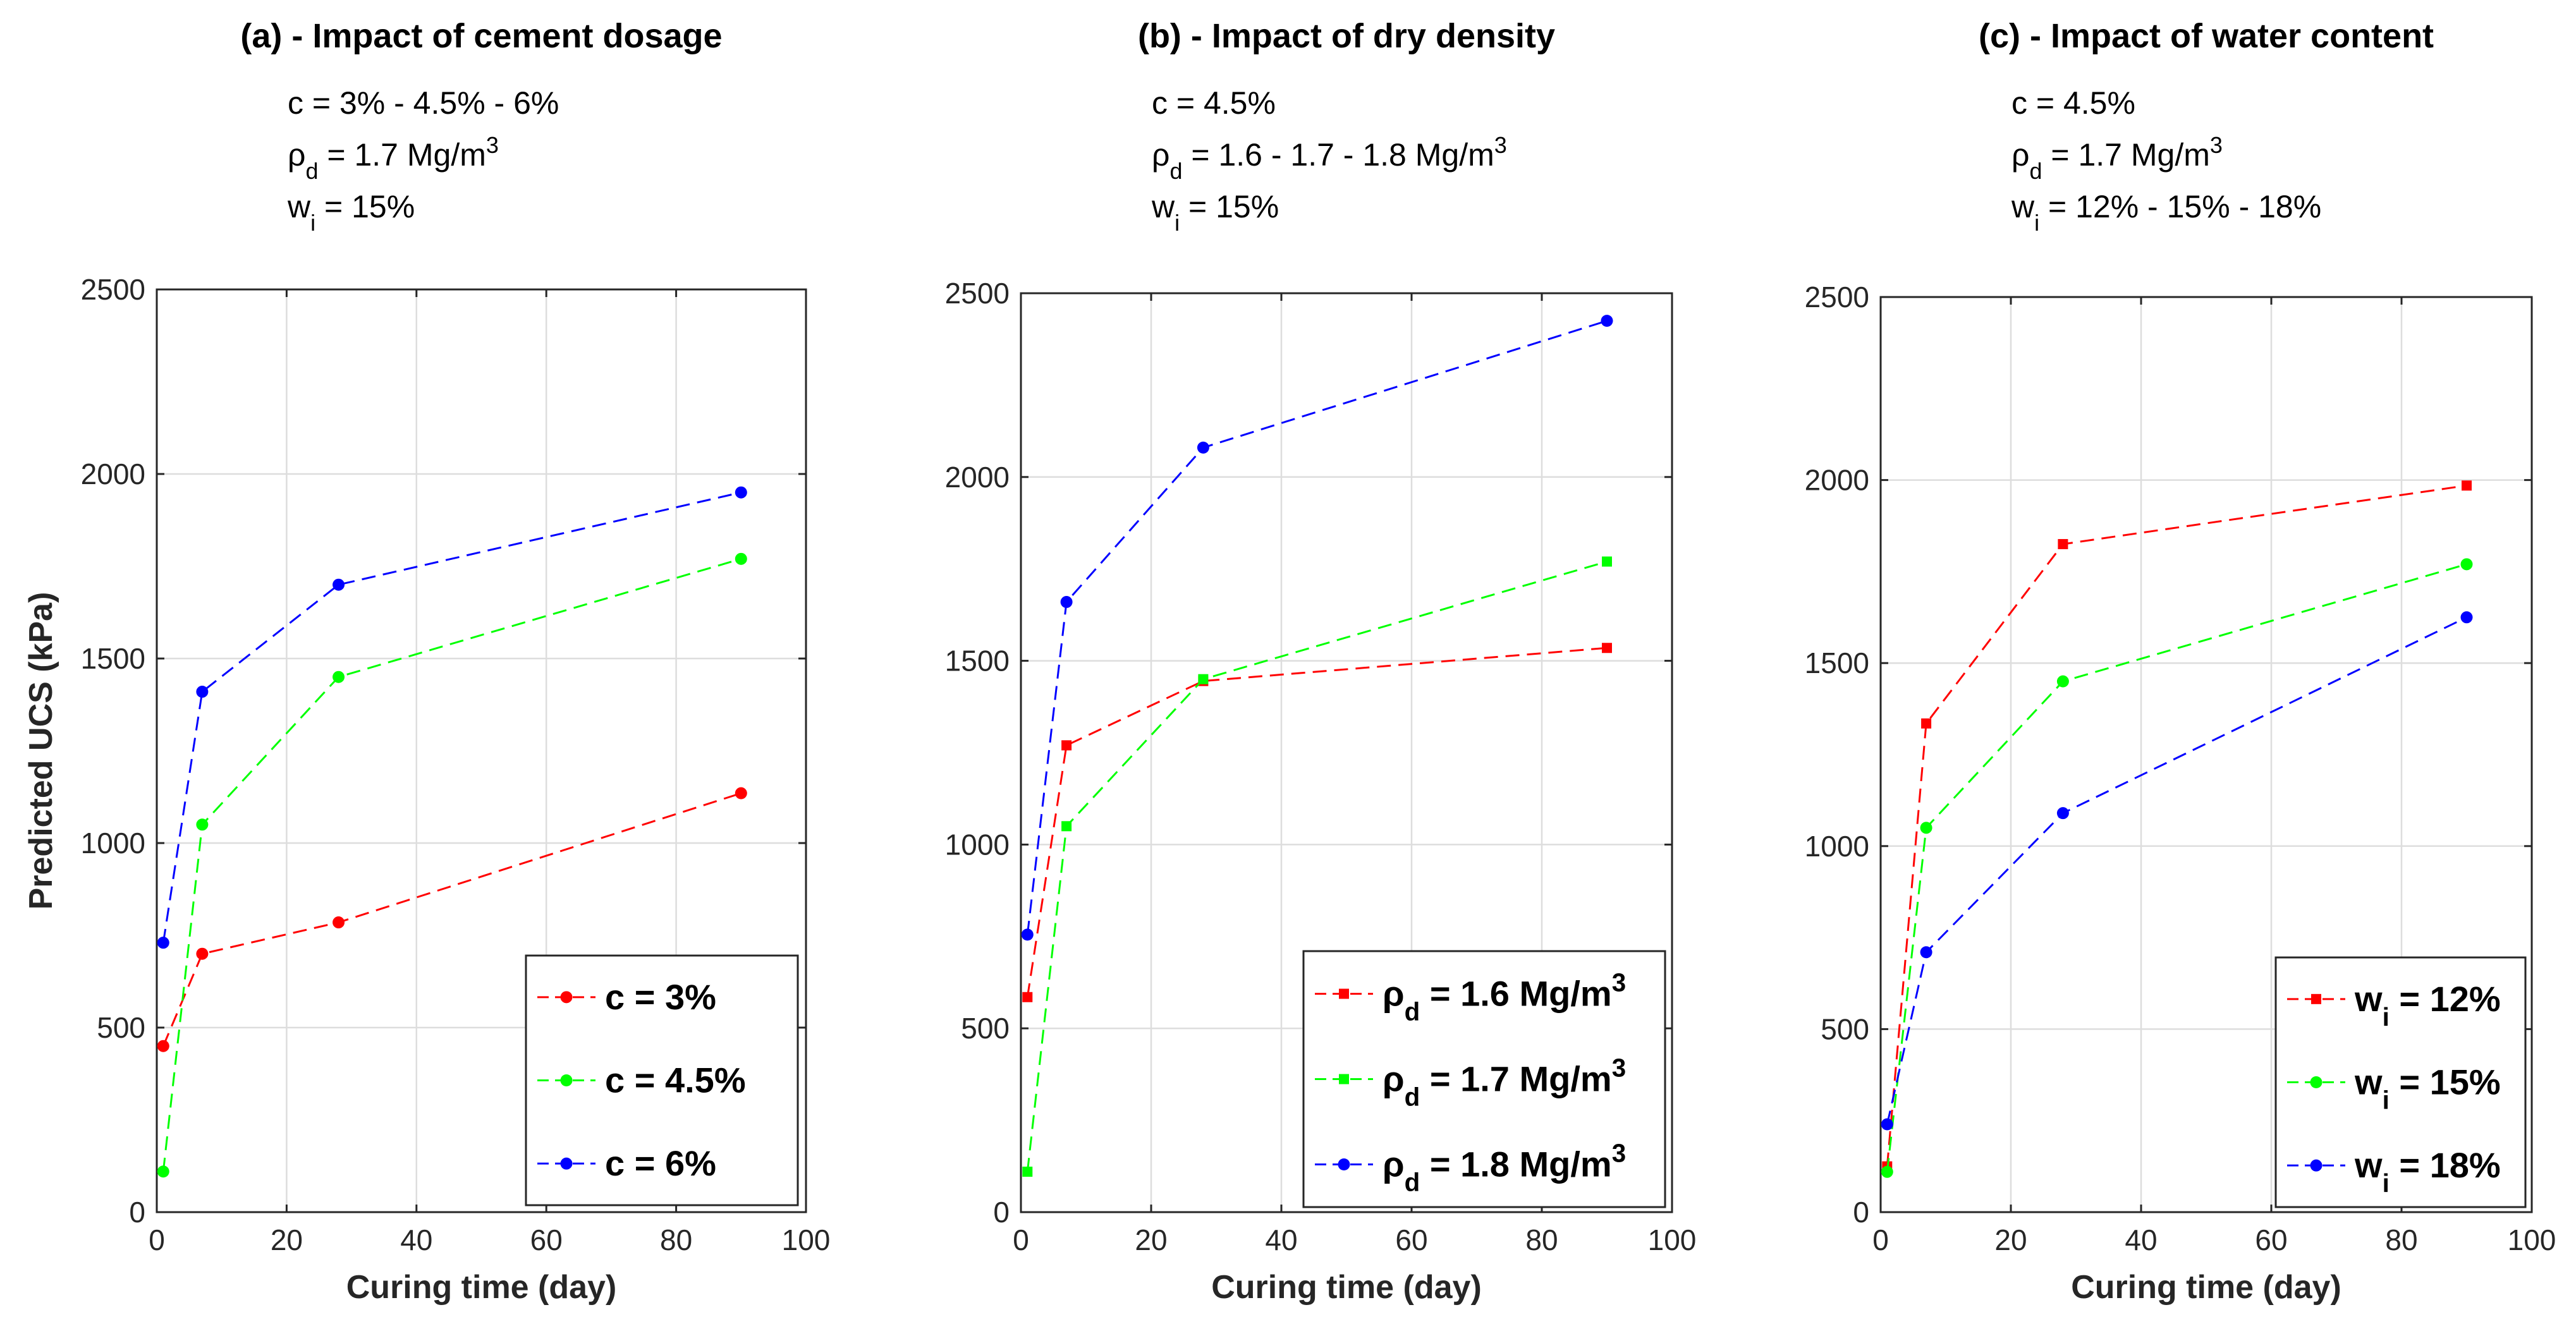  What do you see at coordinates (660, 1163) in the screenshot?
I see `legend-label: c = 6%` at bounding box center [660, 1163].